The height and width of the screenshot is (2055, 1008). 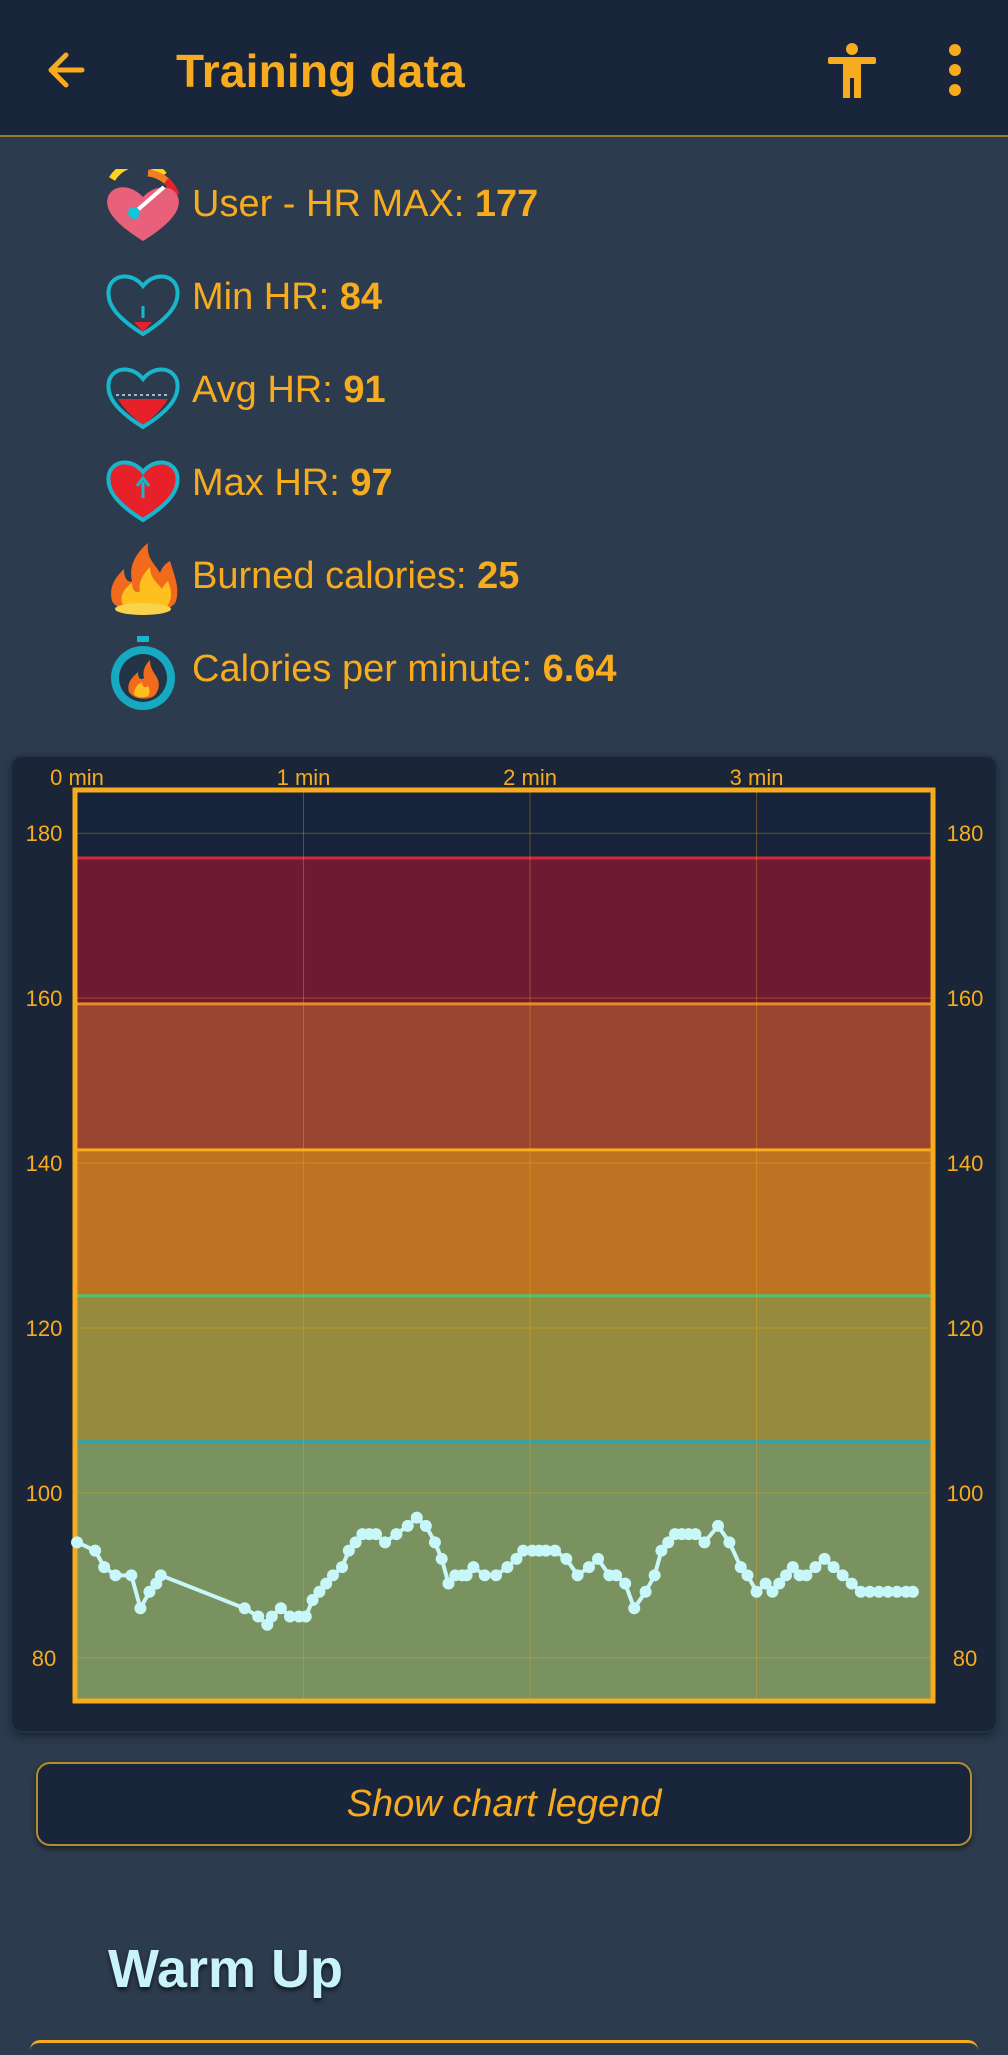 What do you see at coordinates (504, 68) in the screenshot?
I see `app-bar: Training data` at bounding box center [504, 68].